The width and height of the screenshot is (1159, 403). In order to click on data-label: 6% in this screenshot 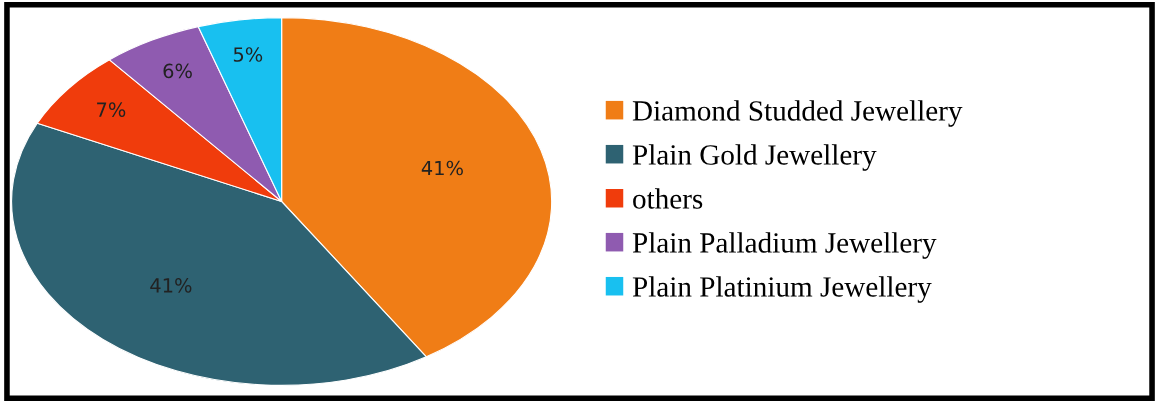, I will do `click(177, 71)`.